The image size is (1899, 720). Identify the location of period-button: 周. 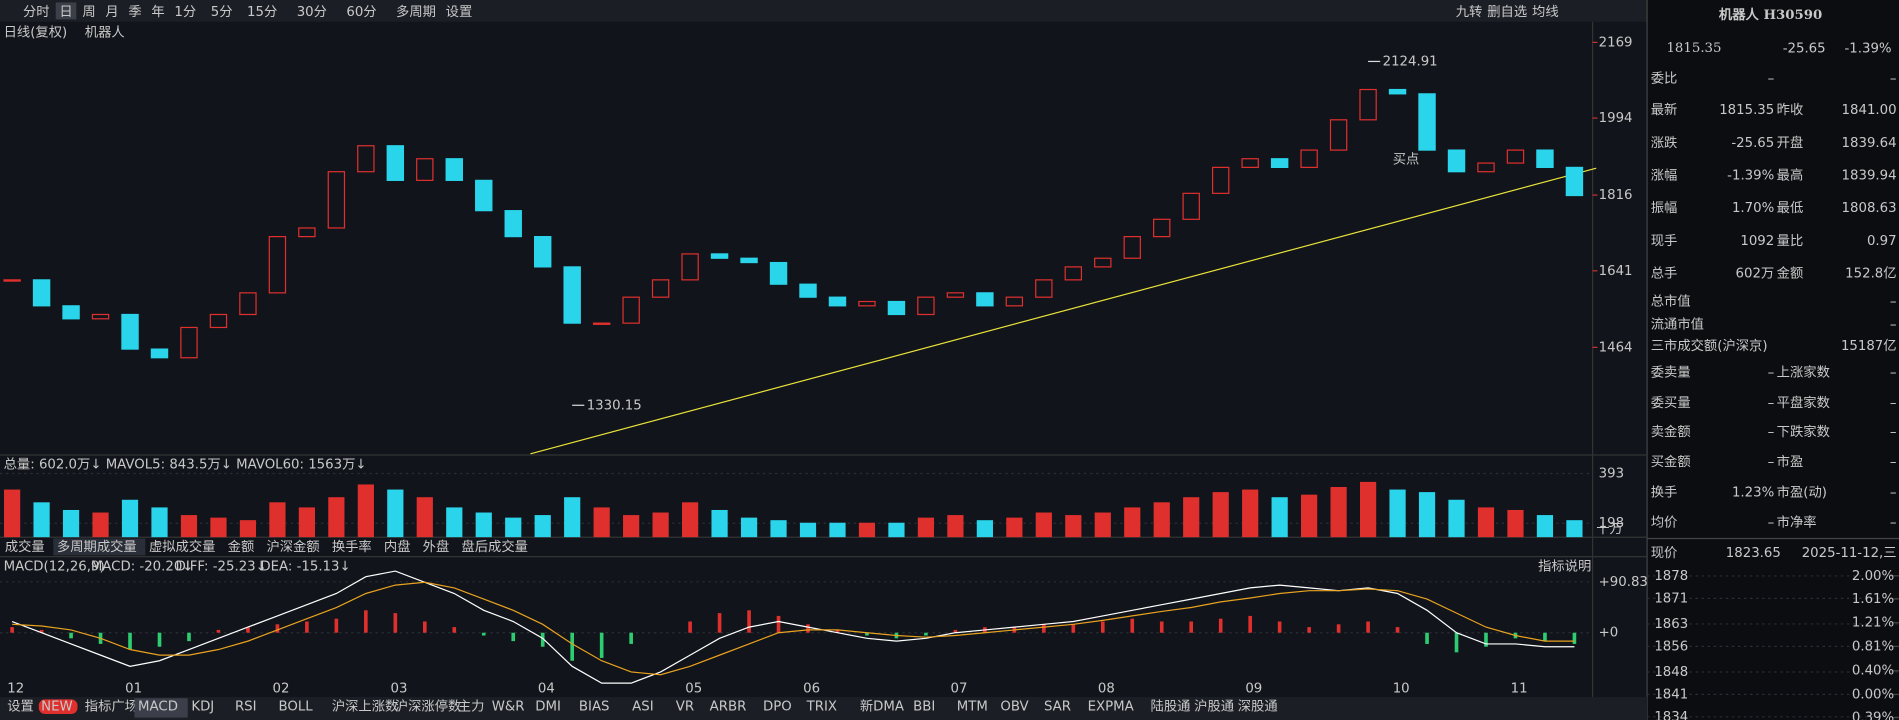
(88, 12).